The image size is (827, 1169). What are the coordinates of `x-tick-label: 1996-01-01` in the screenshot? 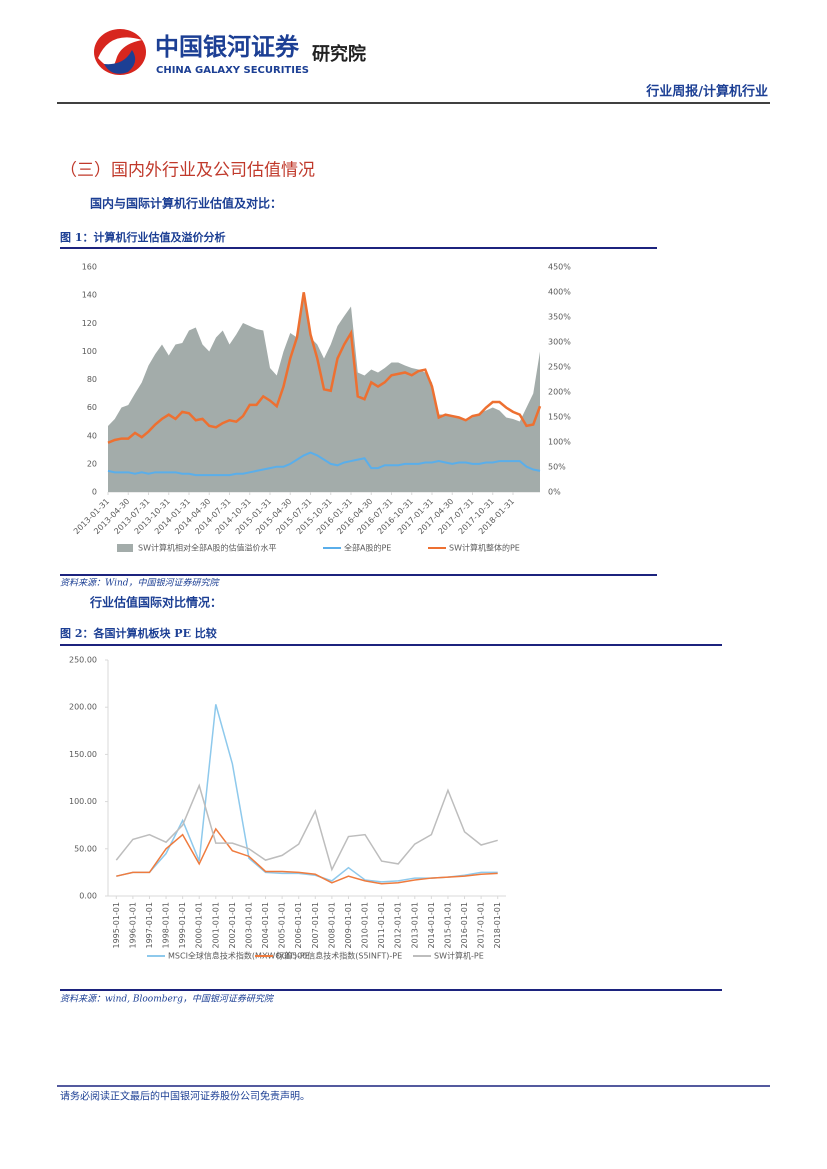 It's located at (132, 925).